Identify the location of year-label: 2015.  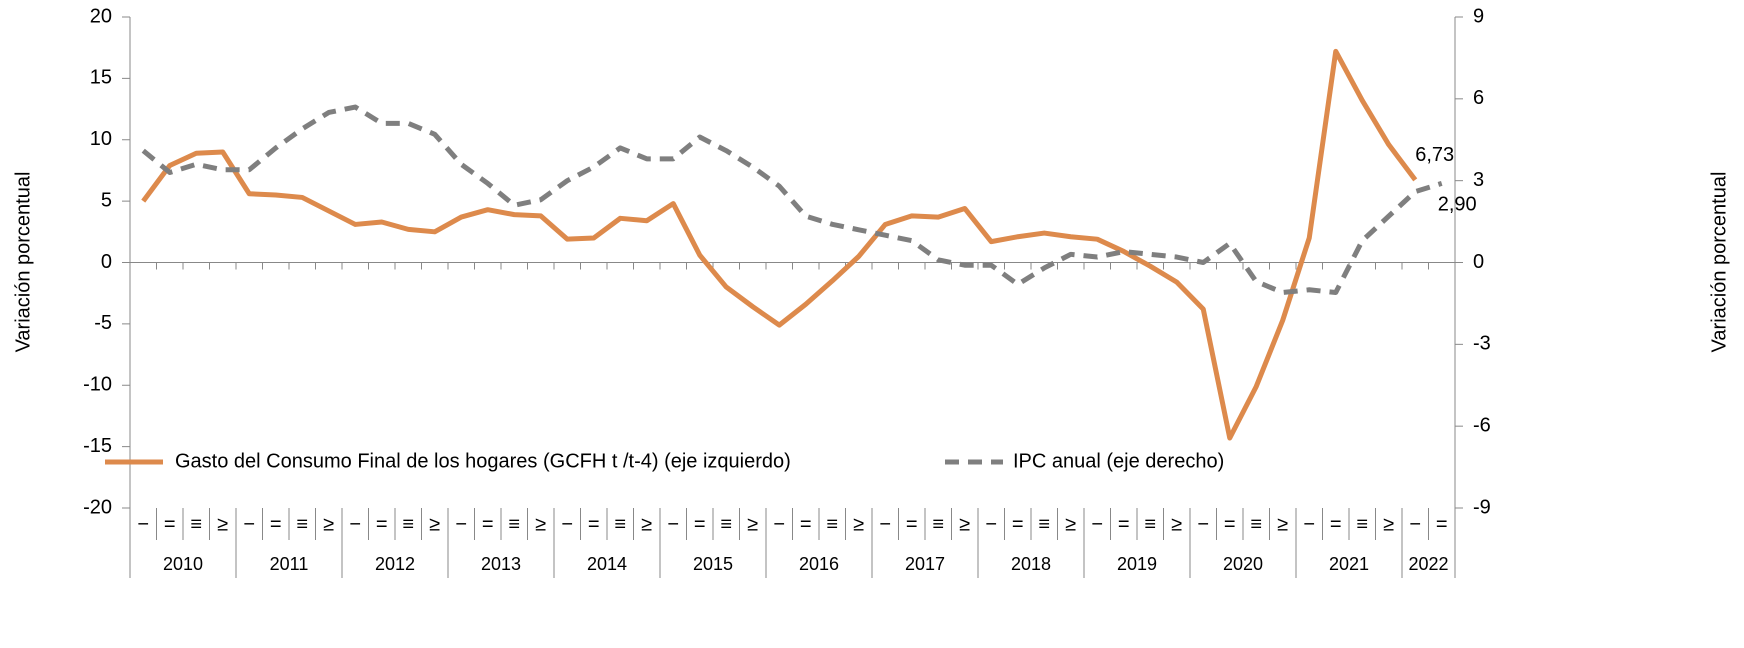
(713, 564).